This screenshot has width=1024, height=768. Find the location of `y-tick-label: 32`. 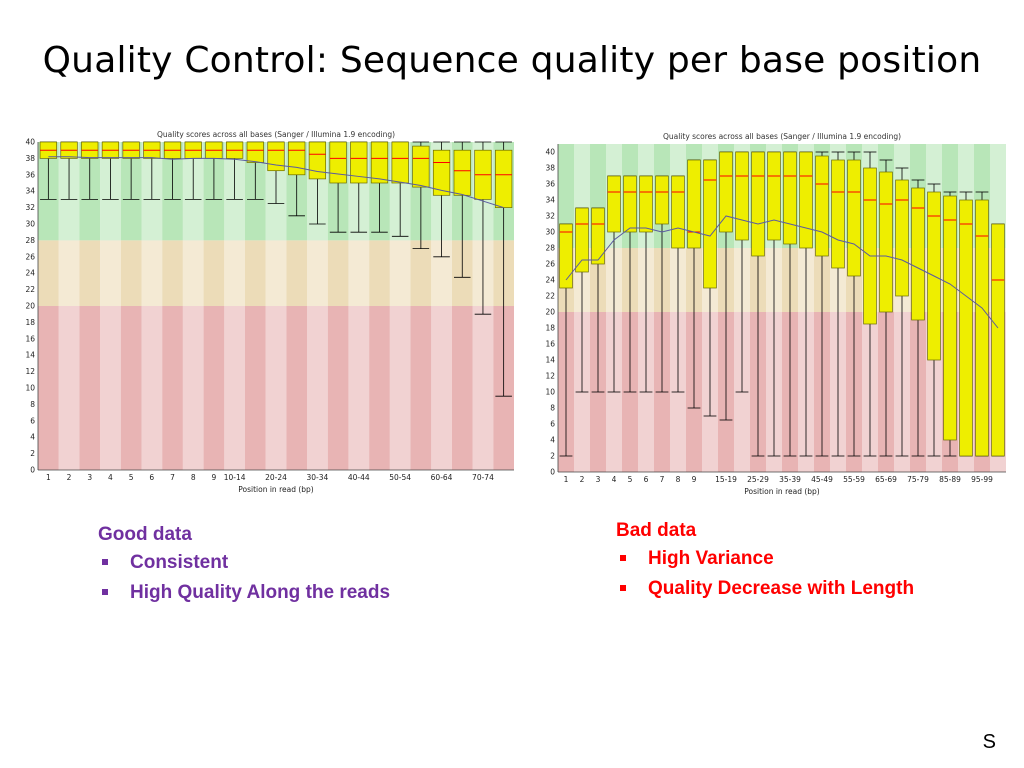

y-tick-label: 32 is located at coordinates (30, 207).